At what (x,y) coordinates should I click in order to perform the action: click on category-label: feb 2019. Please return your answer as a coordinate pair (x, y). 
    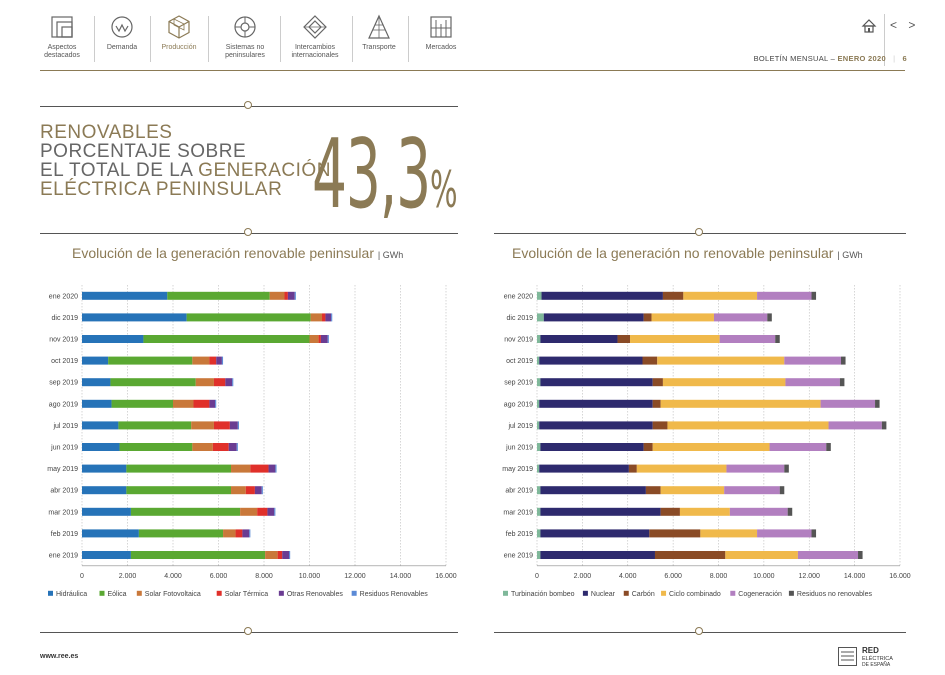
    Looking at the image, I should click on (64, 534).